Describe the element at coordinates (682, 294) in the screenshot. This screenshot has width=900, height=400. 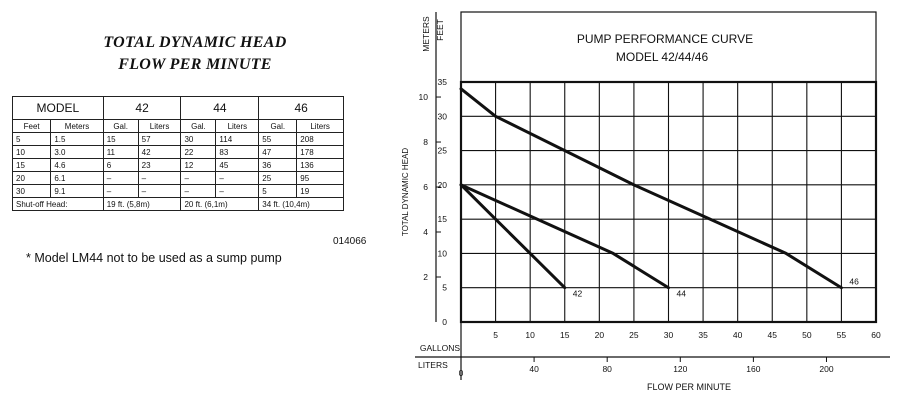
I see `series-label-44: 44` at that location.